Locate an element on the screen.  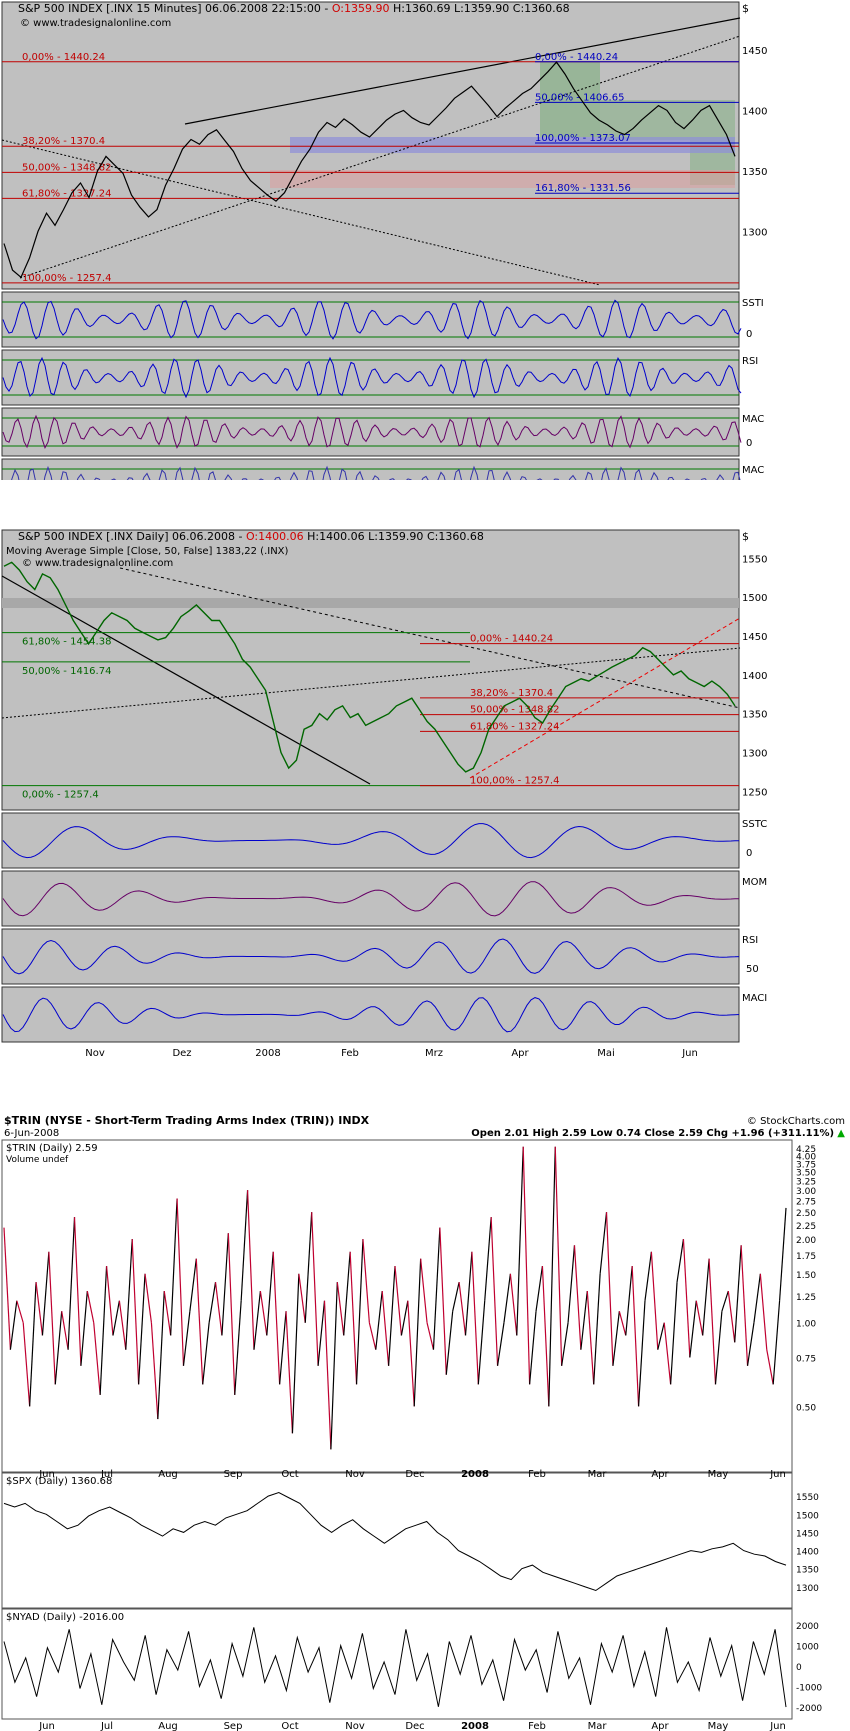
indicator-line is located at coordinates (371, 899).